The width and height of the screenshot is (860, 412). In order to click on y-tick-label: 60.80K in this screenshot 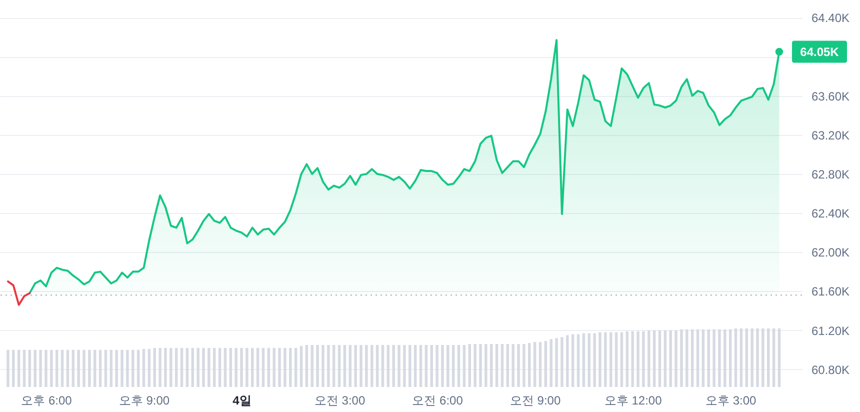, I will do `click(831, 369)`.